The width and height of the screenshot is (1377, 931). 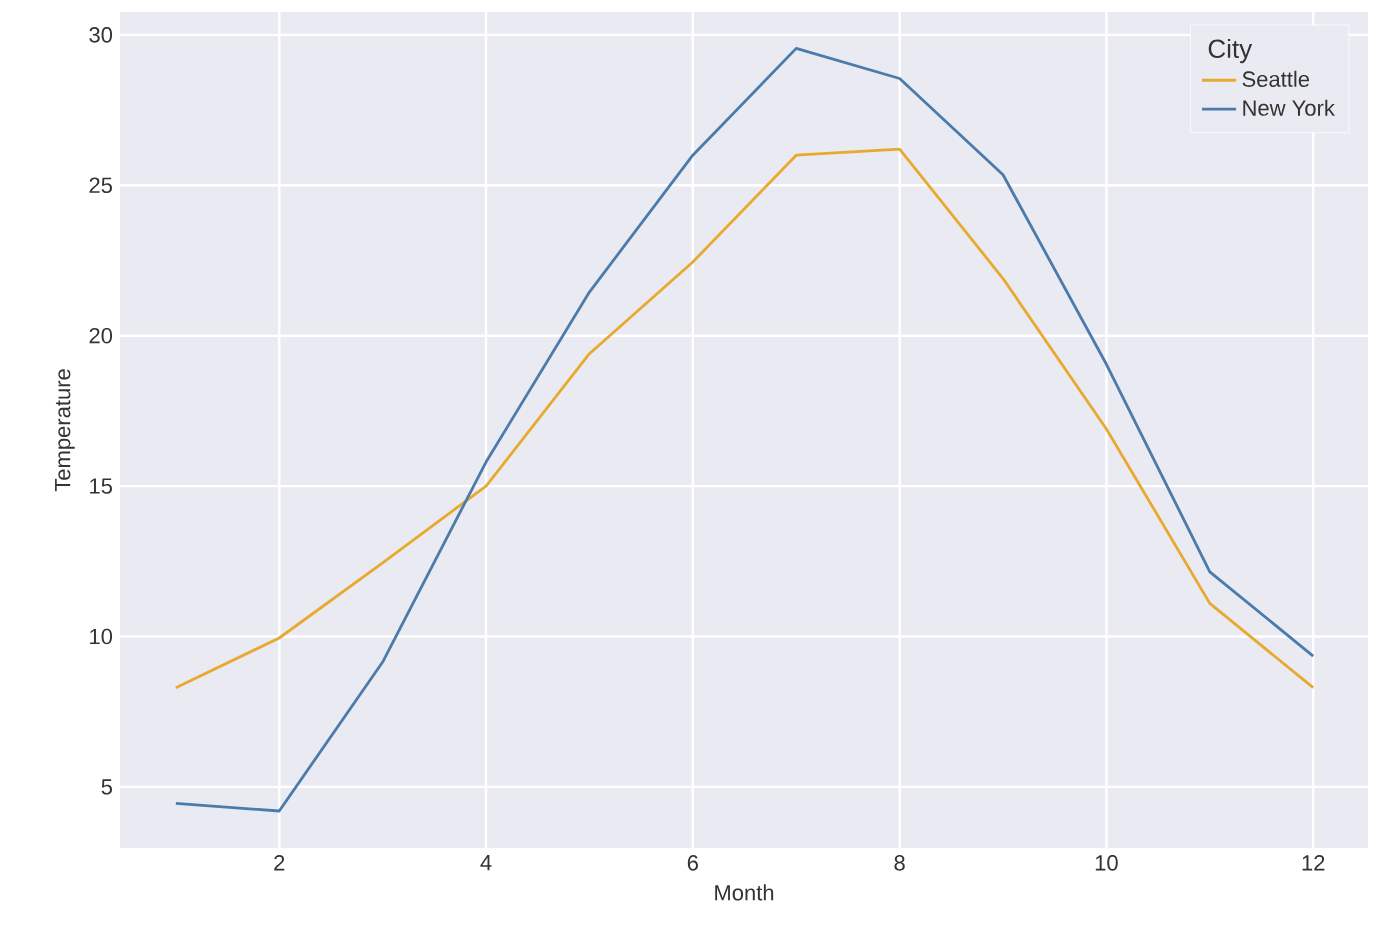 I want to click on y-tick-label: 30, so click(x=101, y=35).